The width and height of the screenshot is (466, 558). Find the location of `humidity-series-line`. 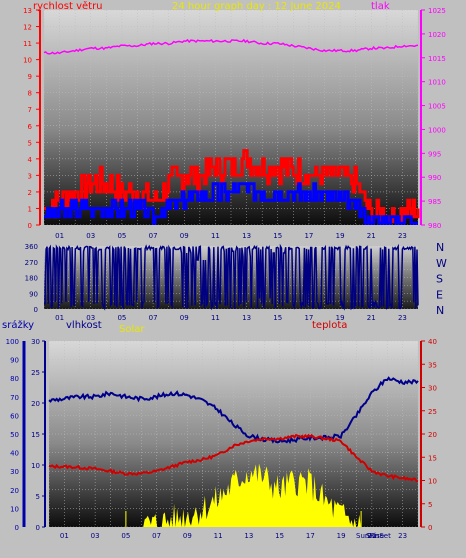

humidity-series-line is located at coordinates (233, 410).